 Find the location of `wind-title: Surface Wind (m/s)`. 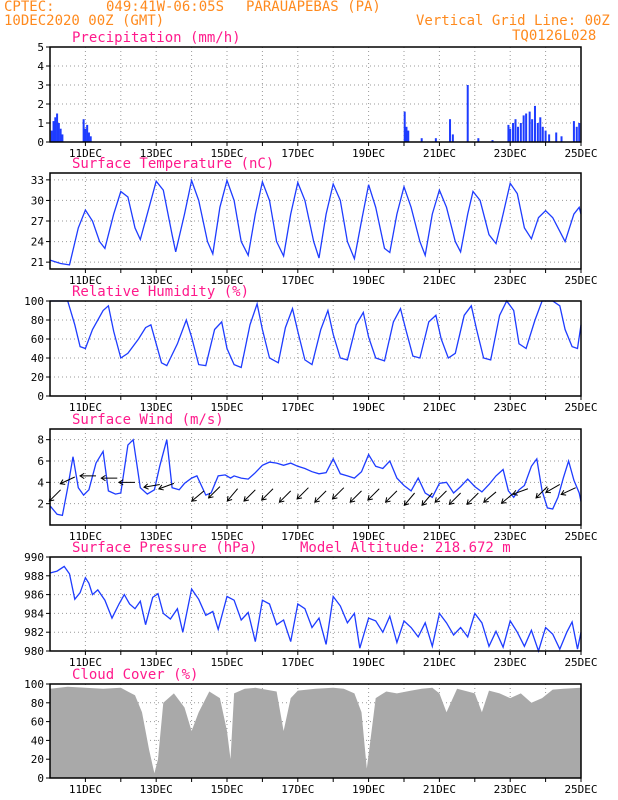

wind-title: Surface Wind (m/s) is located at coordinates (148, 420).